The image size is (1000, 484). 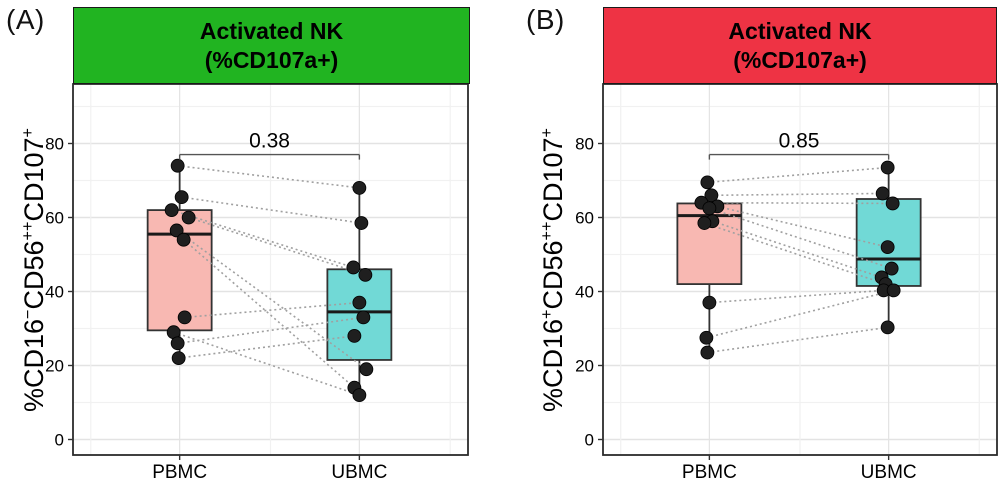 What do you see at coordinates (545, 19) in the screenshot?
I see `panel-b-tag: (B)` at bounding box center [545, 19].